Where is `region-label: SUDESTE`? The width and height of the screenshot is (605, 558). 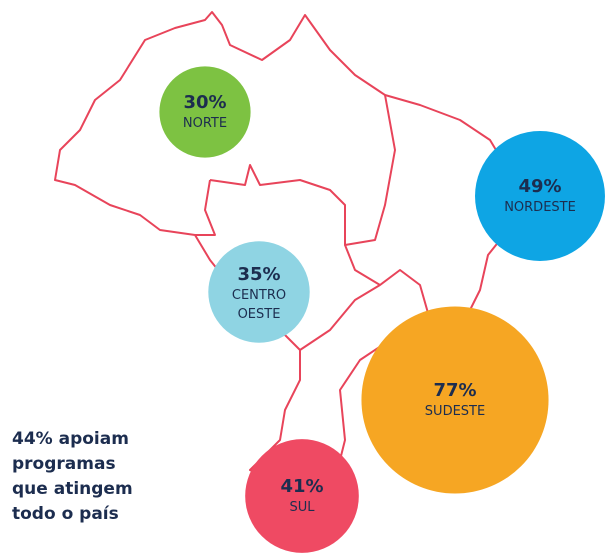
region-label: SUDESTE is located at coordinates (455, 411).